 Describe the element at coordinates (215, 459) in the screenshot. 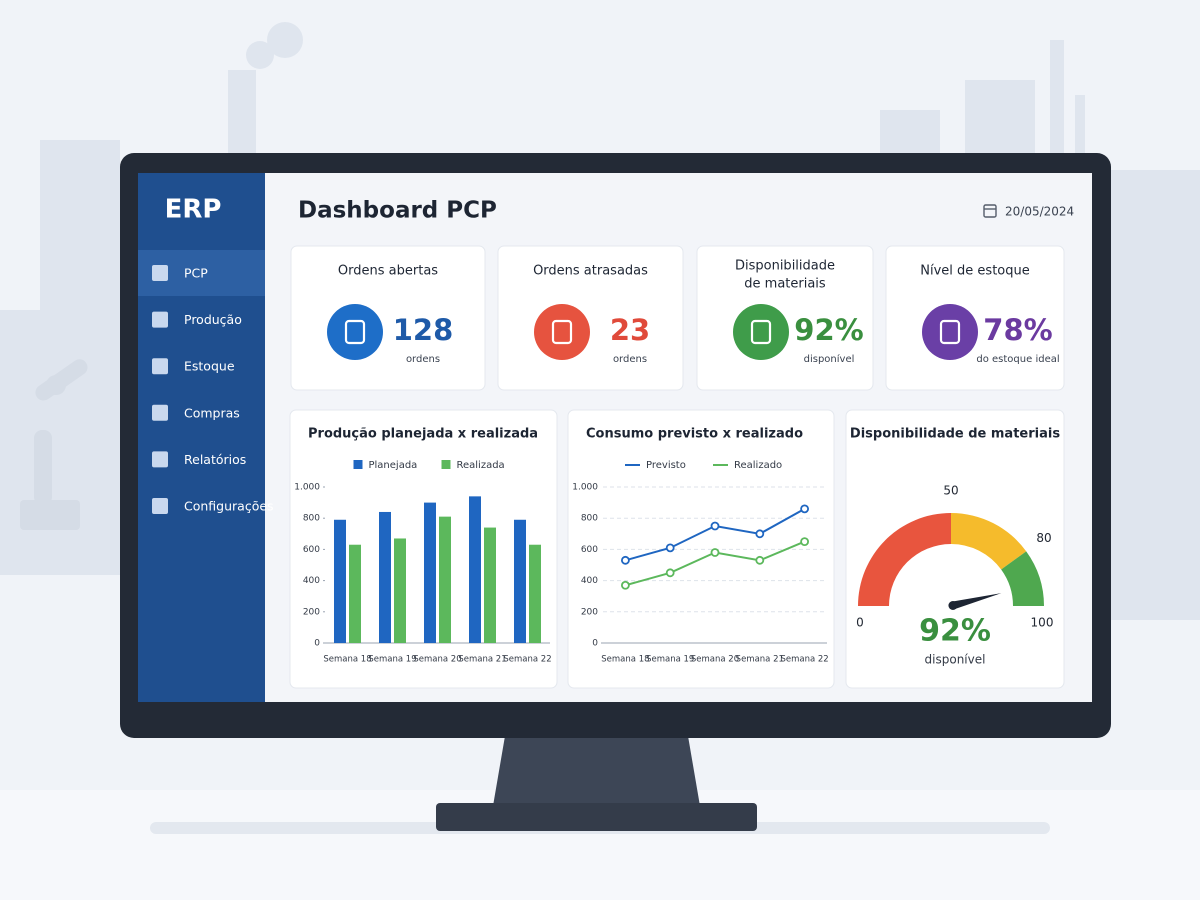

I see `menu-item: Relatórios` at that location.